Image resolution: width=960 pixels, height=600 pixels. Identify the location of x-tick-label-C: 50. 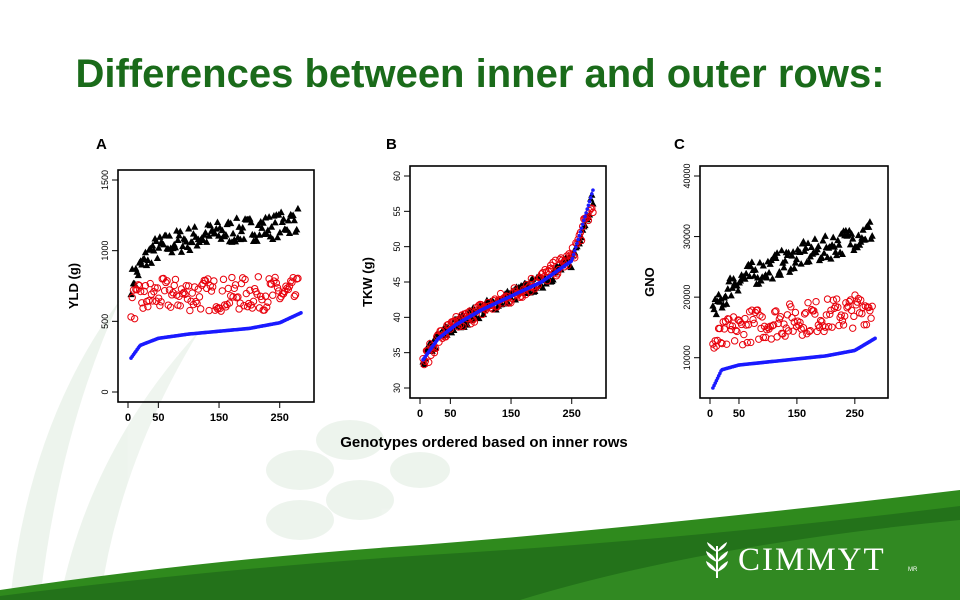
(739, 414).